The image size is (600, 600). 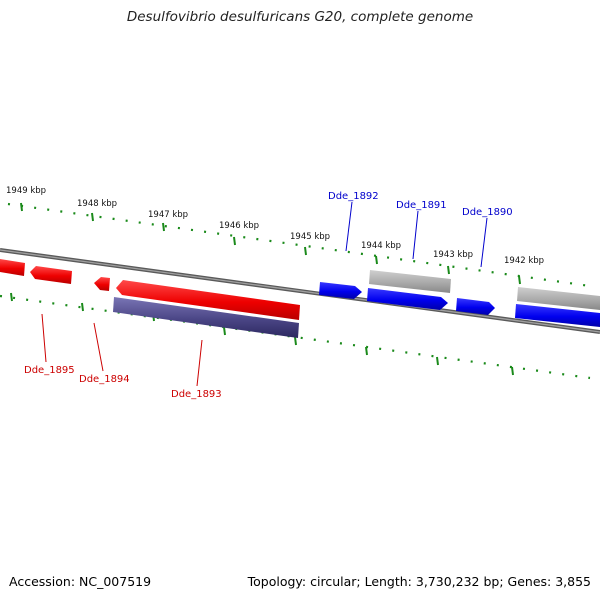 I want to click on kbp-label: 1942 kbp, so click(x=524, y=261).